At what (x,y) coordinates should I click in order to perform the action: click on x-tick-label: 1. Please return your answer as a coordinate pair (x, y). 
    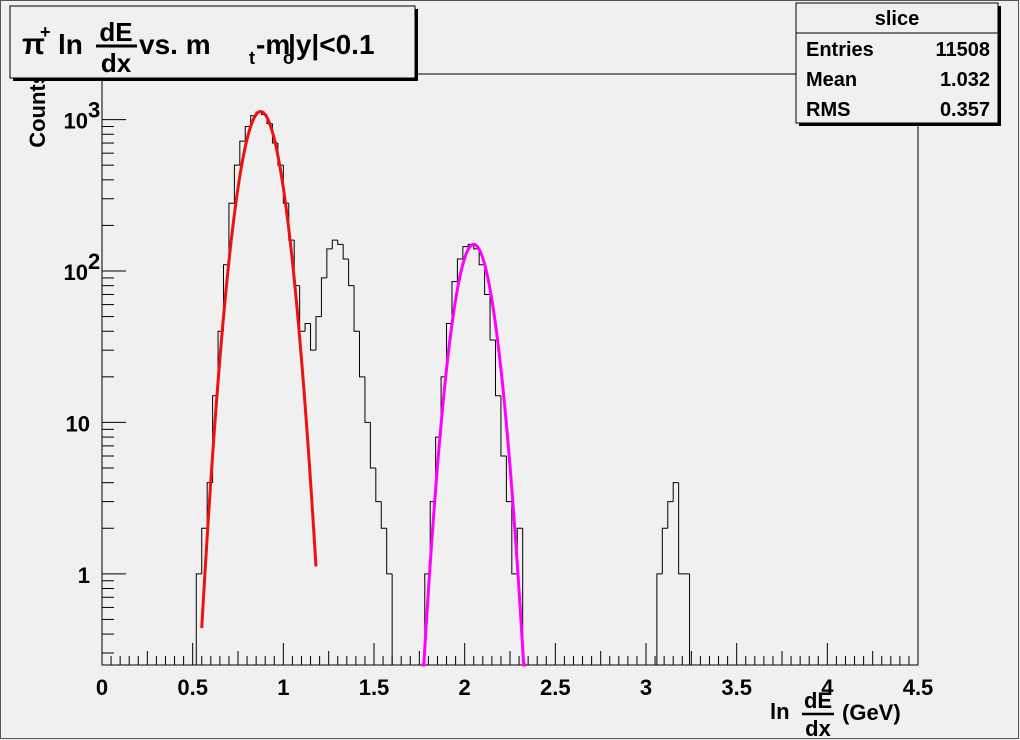
    Looking at the image, I should click on (283, 687).